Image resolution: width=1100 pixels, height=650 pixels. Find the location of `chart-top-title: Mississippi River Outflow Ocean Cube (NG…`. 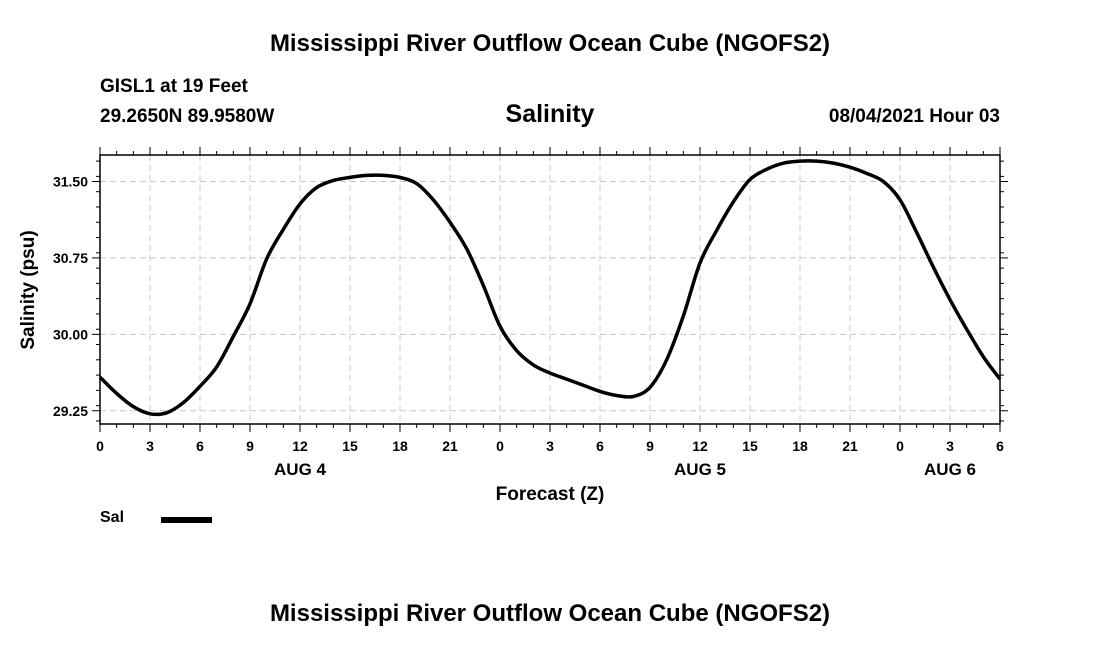

chart-top-title: Mississippi River Outflow Ocean Cube (NG… is located at coordinates (550, 43).